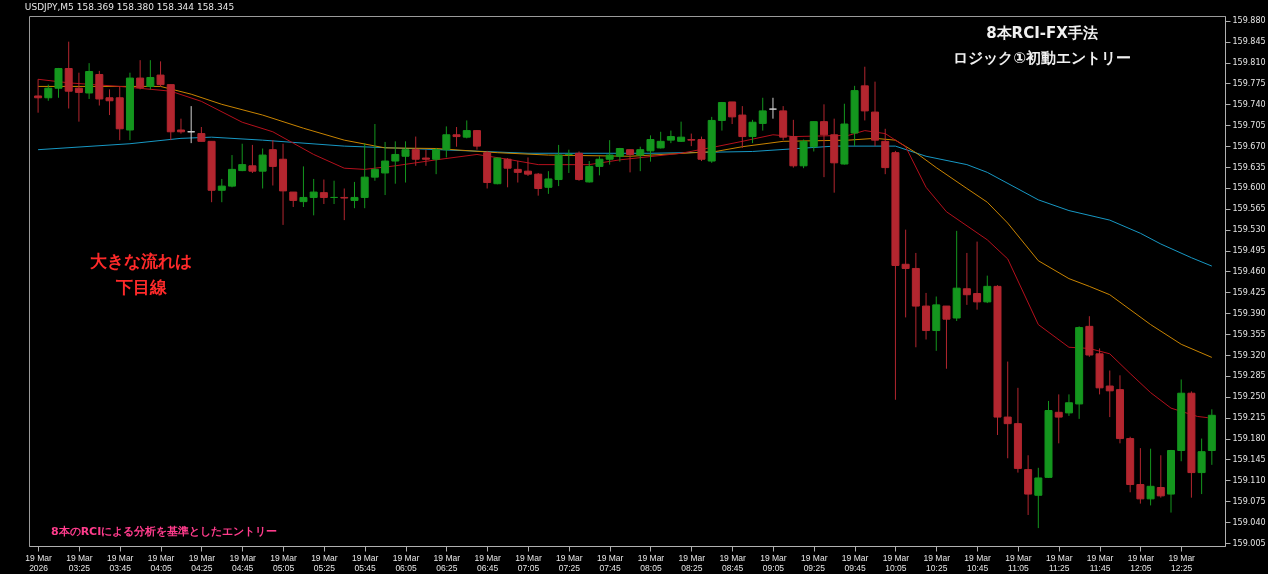 The width and height of the screenshot is (1280, 584). Describe the element at coordinates (1249, 459) in the screenshot. I see `y-tick-label: 159.145` at that location.